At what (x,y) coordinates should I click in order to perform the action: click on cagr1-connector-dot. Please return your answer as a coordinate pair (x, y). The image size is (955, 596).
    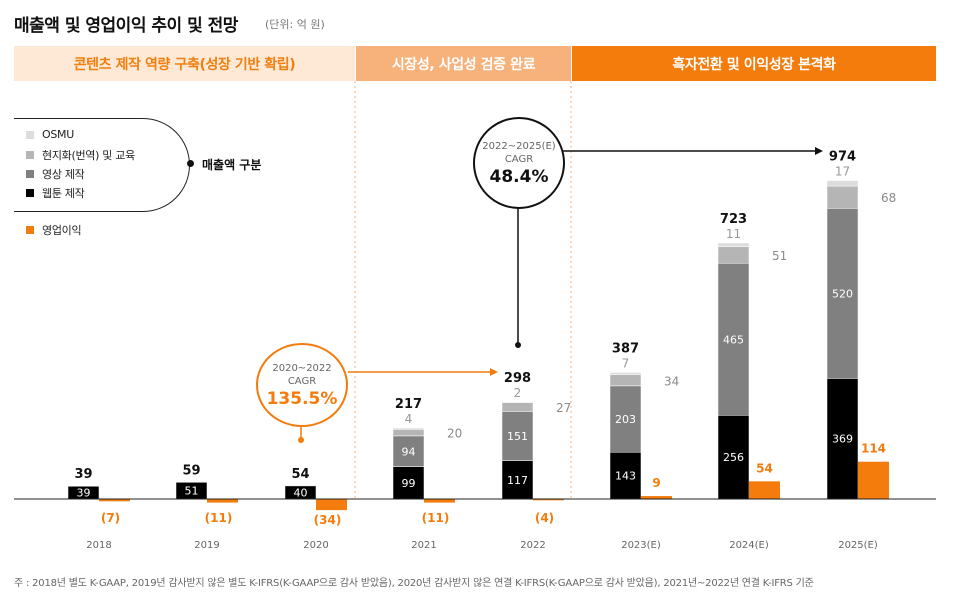
    Looking at the image, I should click on (301, 440).